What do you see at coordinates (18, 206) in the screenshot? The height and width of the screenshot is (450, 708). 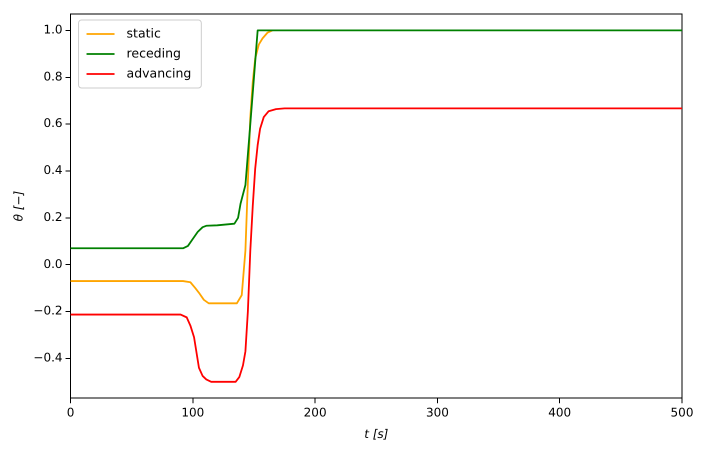 I see `y-axis-title: θ [−]` at bounding box center [18, 206].